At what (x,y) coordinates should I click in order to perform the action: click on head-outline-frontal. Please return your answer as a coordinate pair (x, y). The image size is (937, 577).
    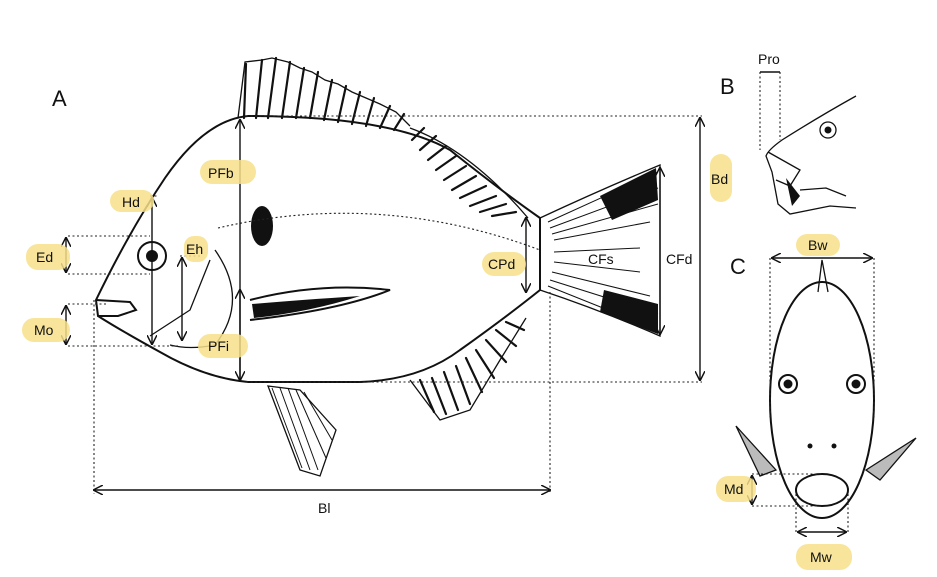
    Looking at the image, I should click on (822, 400).